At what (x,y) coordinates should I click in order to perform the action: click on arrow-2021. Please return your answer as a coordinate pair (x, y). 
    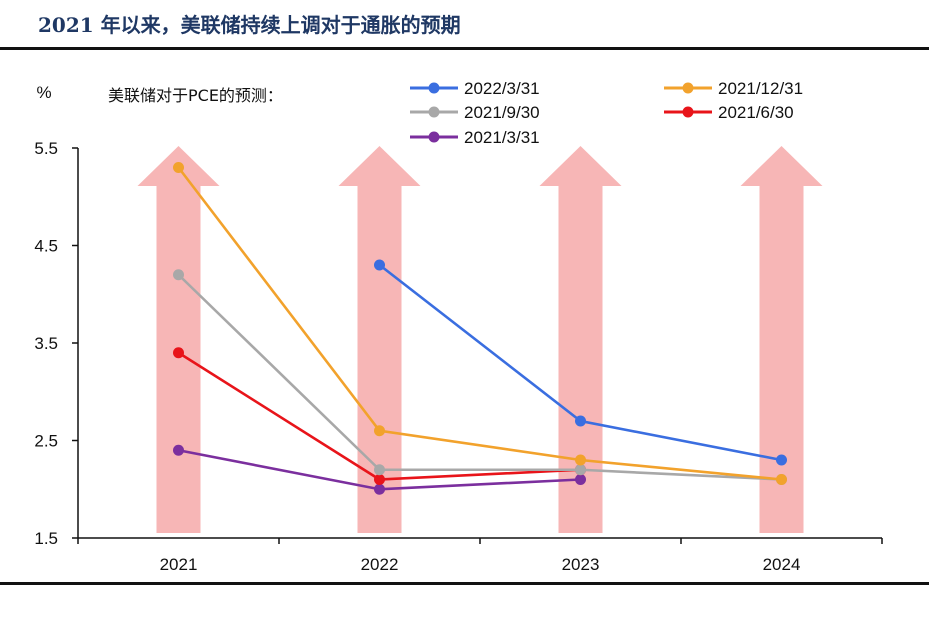
    Looking at the image, I should click on (178, 339).